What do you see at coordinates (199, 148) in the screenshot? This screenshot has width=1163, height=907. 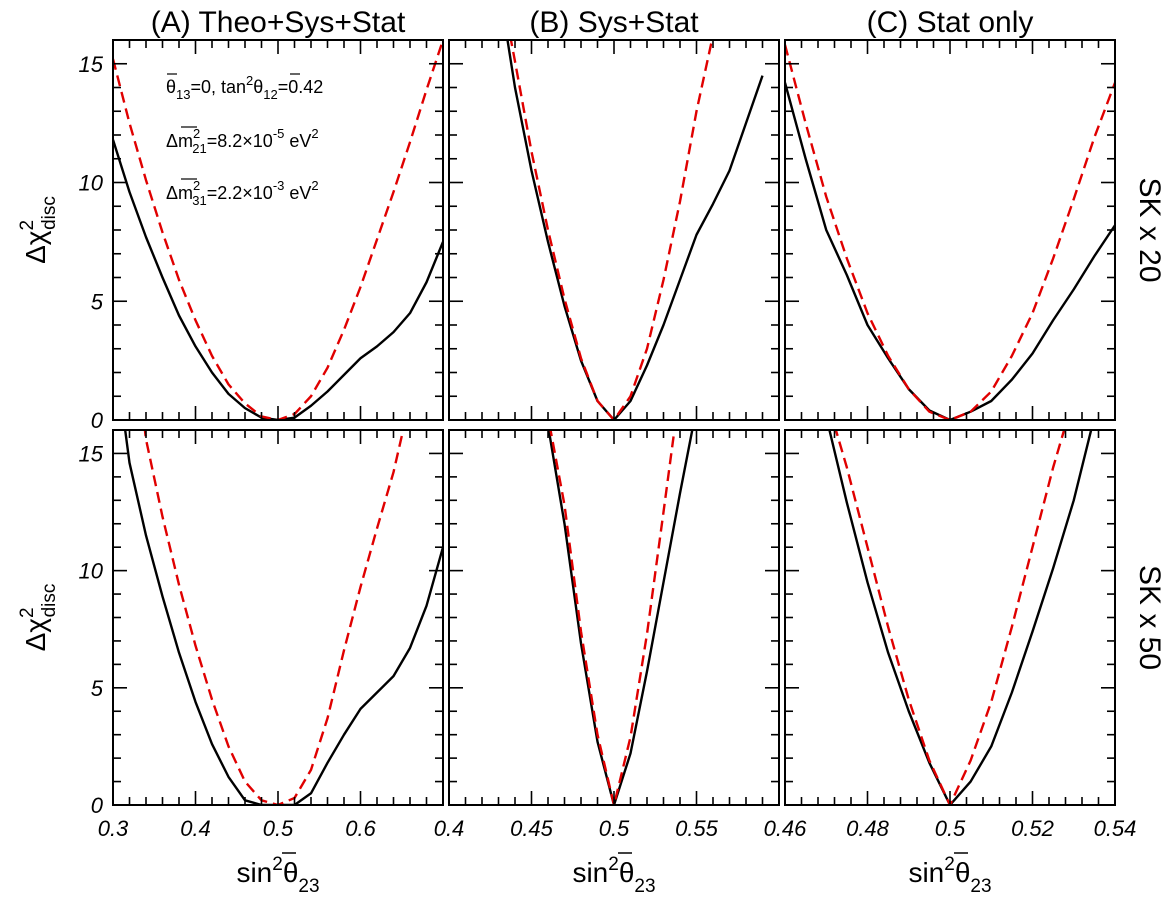 I see `dm-sub: 21` at bounding box center [199, 148].